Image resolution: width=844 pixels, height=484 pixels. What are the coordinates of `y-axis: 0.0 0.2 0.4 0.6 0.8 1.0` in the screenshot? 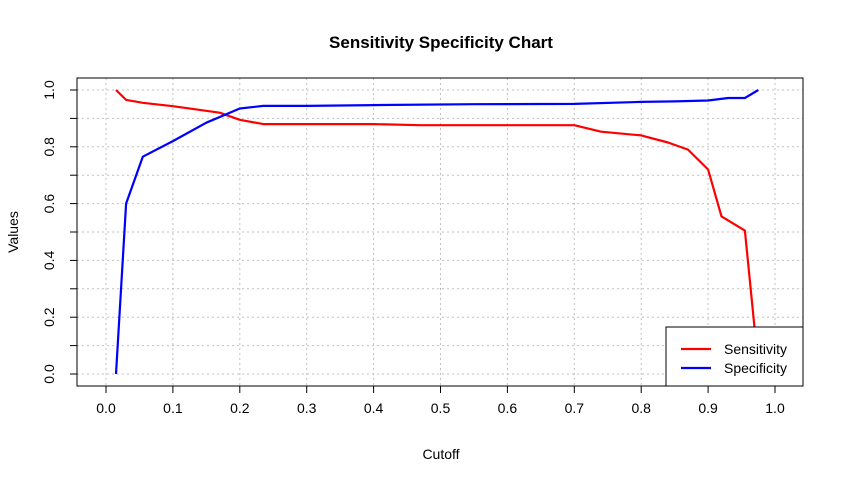 It's located at (59, 232).